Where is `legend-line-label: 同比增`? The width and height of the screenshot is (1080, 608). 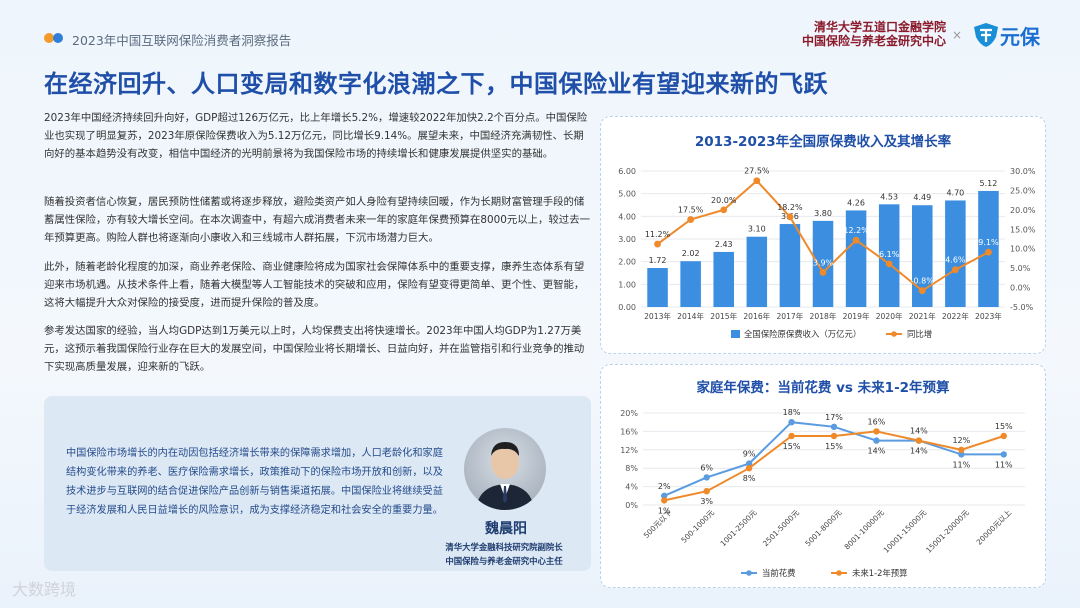
legend-line-label: 同比增 is located at coordinates (919, 334).